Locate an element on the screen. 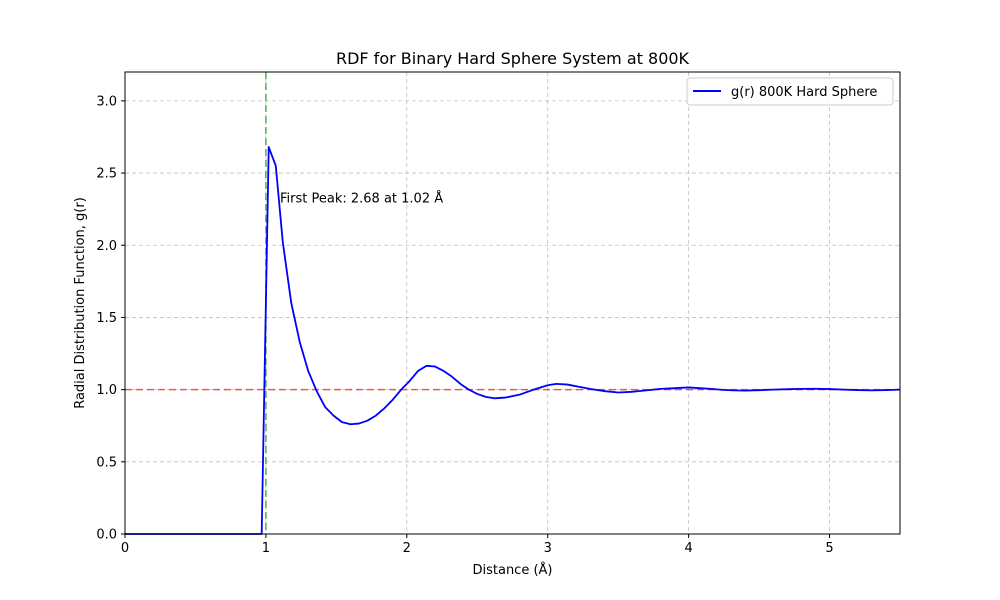 The width and height of the screenshot is (1000, 600). x-tick-label: 1 is located at coordinates (266, 548).